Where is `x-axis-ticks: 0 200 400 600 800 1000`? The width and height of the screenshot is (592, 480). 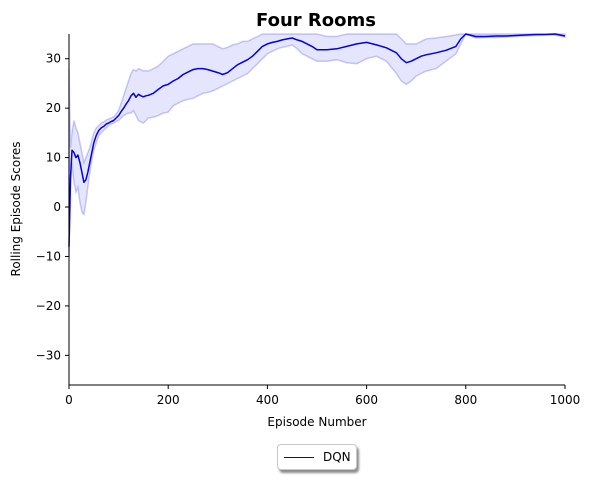 x-axis-ticks: 0 200 400 600 800 1000 is located at coordinates (322, 396).